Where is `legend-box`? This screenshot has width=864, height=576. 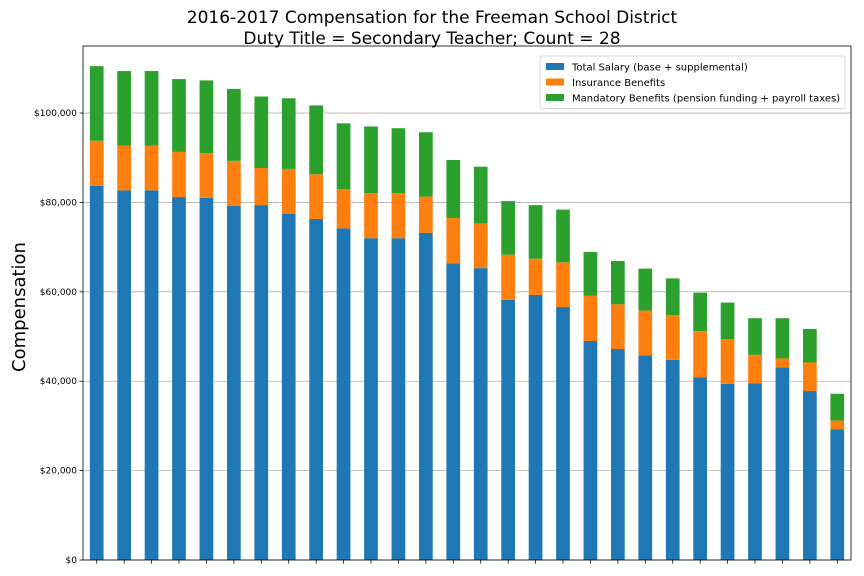 legend-box is located at coordinates (692, 82).